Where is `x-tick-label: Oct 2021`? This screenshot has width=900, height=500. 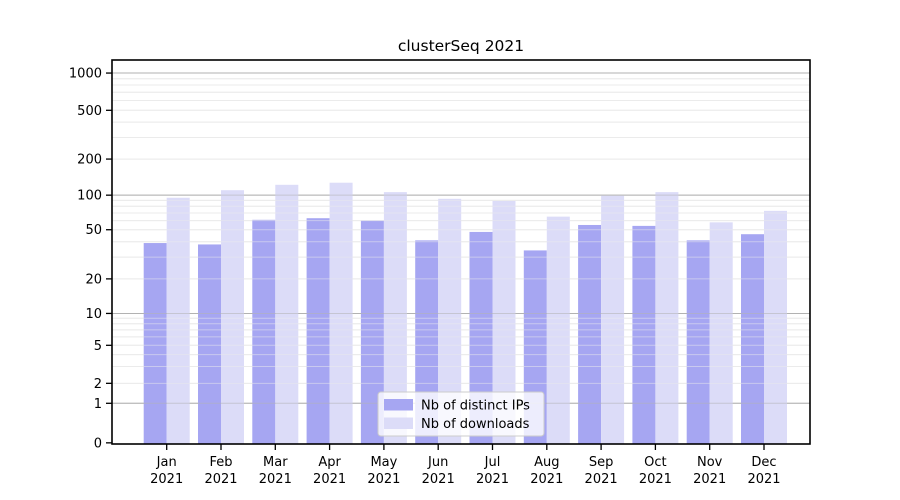
x-tick-label: Oct 2021 is located at coordinates (655, 471).